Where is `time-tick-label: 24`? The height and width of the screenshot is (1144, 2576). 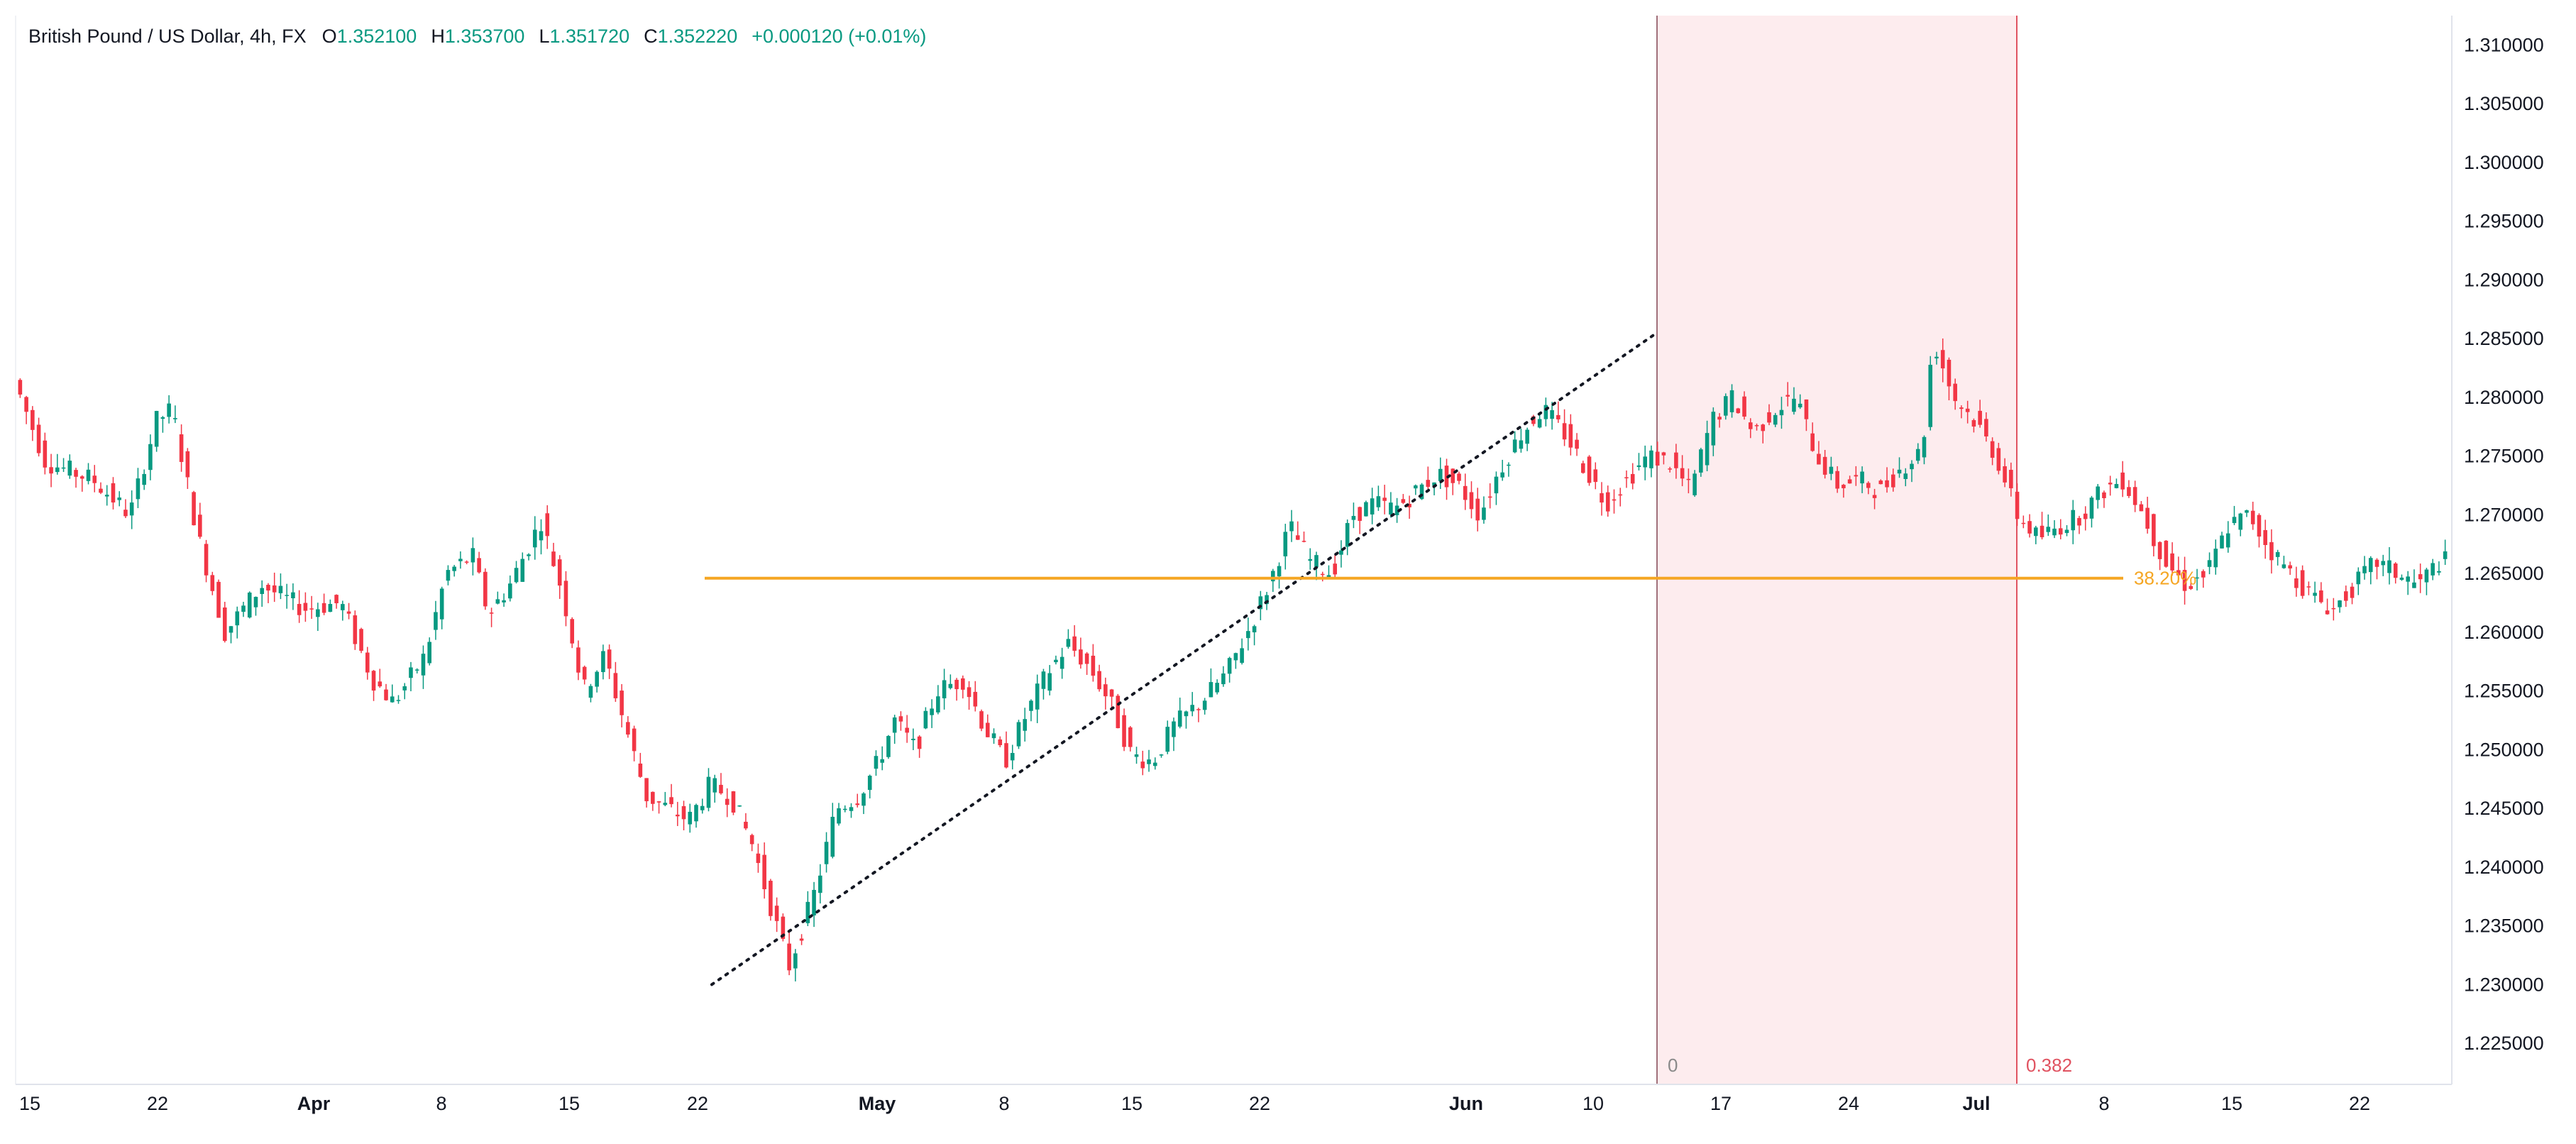 time-tick-label: 24 is located at coordinates (1848, 1103).